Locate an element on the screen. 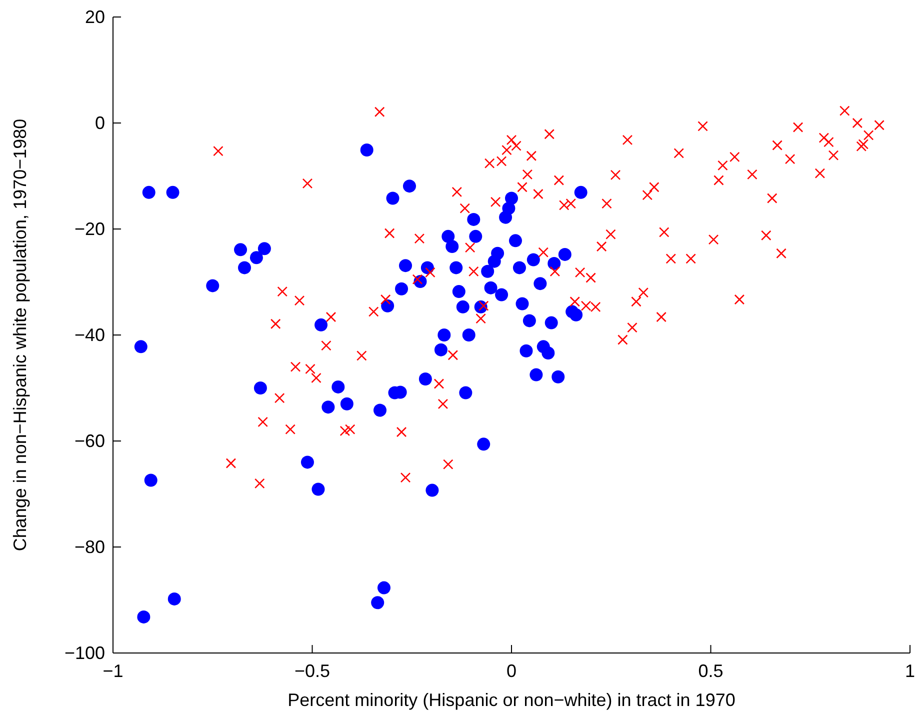  y-tick-label: −20 is located at coordinates (89, 229).